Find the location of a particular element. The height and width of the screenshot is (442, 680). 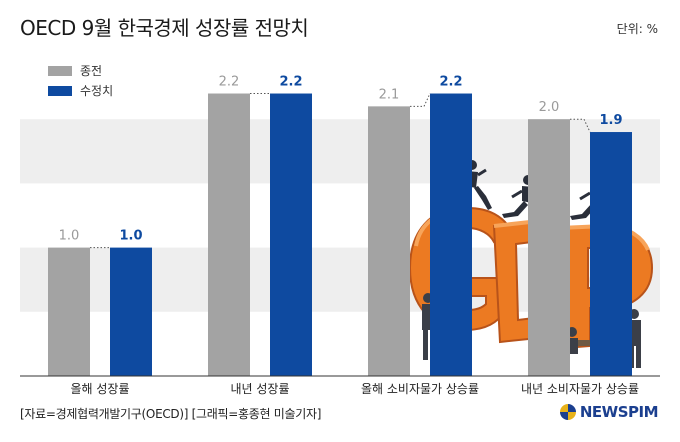

category-labels: 올해 성장률 내년 성장률 올해 소비자물가 상승률 내년 소비자물가 상승률 is located at coordinates (354, 389).